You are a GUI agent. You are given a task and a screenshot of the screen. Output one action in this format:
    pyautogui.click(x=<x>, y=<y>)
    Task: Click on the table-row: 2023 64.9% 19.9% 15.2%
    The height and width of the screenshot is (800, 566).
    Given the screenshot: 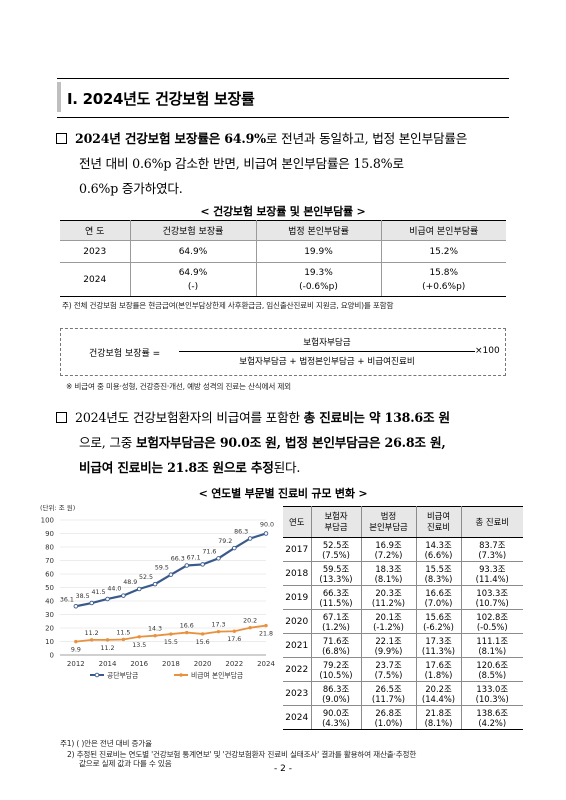 What is the action you would take?
    pyautogui.click(x=283, y=251)
    